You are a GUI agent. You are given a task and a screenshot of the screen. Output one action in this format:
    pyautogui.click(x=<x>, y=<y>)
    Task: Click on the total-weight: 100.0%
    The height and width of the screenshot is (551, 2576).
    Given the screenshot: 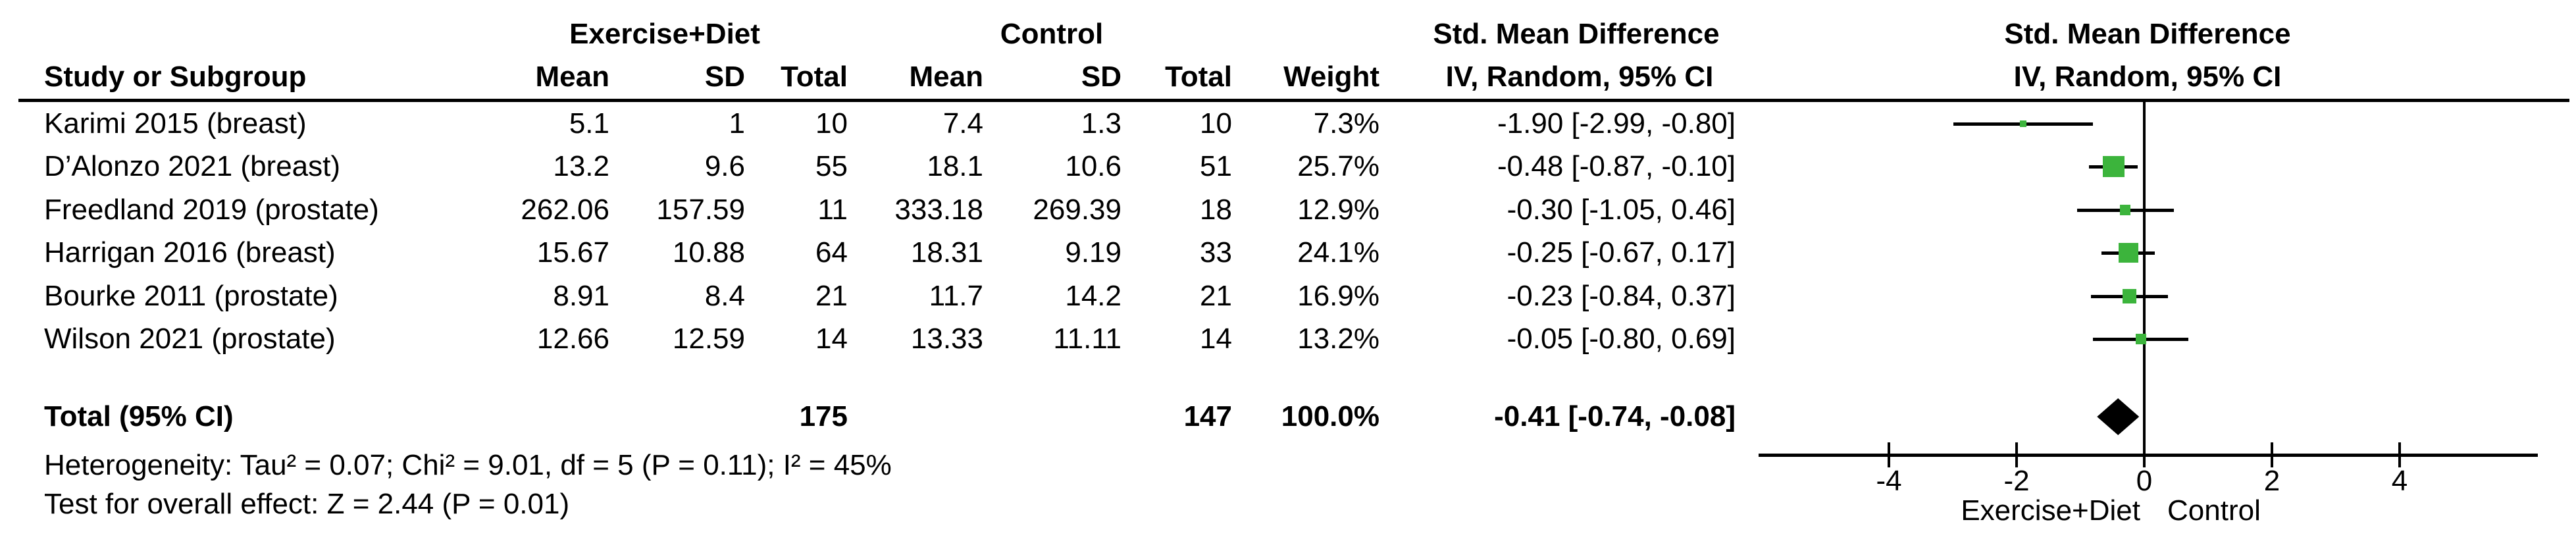 What is the action you would take?
    pyautogui.click(x=1330, y=416)
    